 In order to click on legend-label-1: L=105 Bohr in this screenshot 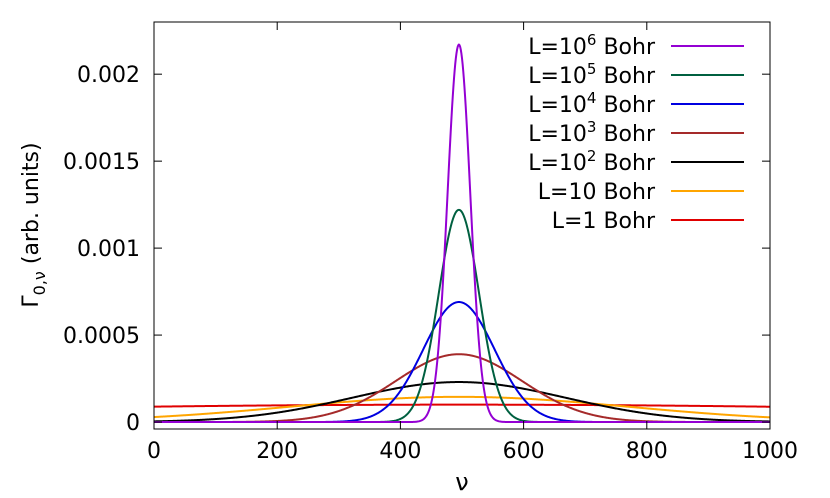, I will do `click(592, 74)`.